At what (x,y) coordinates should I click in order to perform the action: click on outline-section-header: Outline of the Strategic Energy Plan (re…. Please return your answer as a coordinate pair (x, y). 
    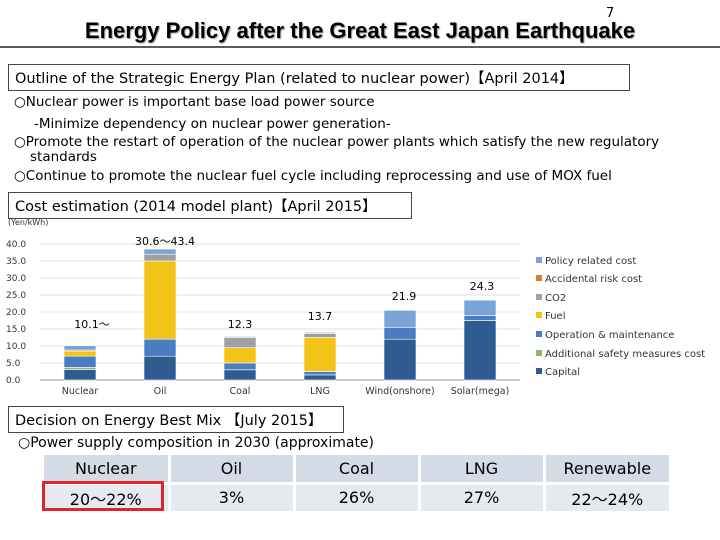
    Looking at the image, I should click on (319, 77).